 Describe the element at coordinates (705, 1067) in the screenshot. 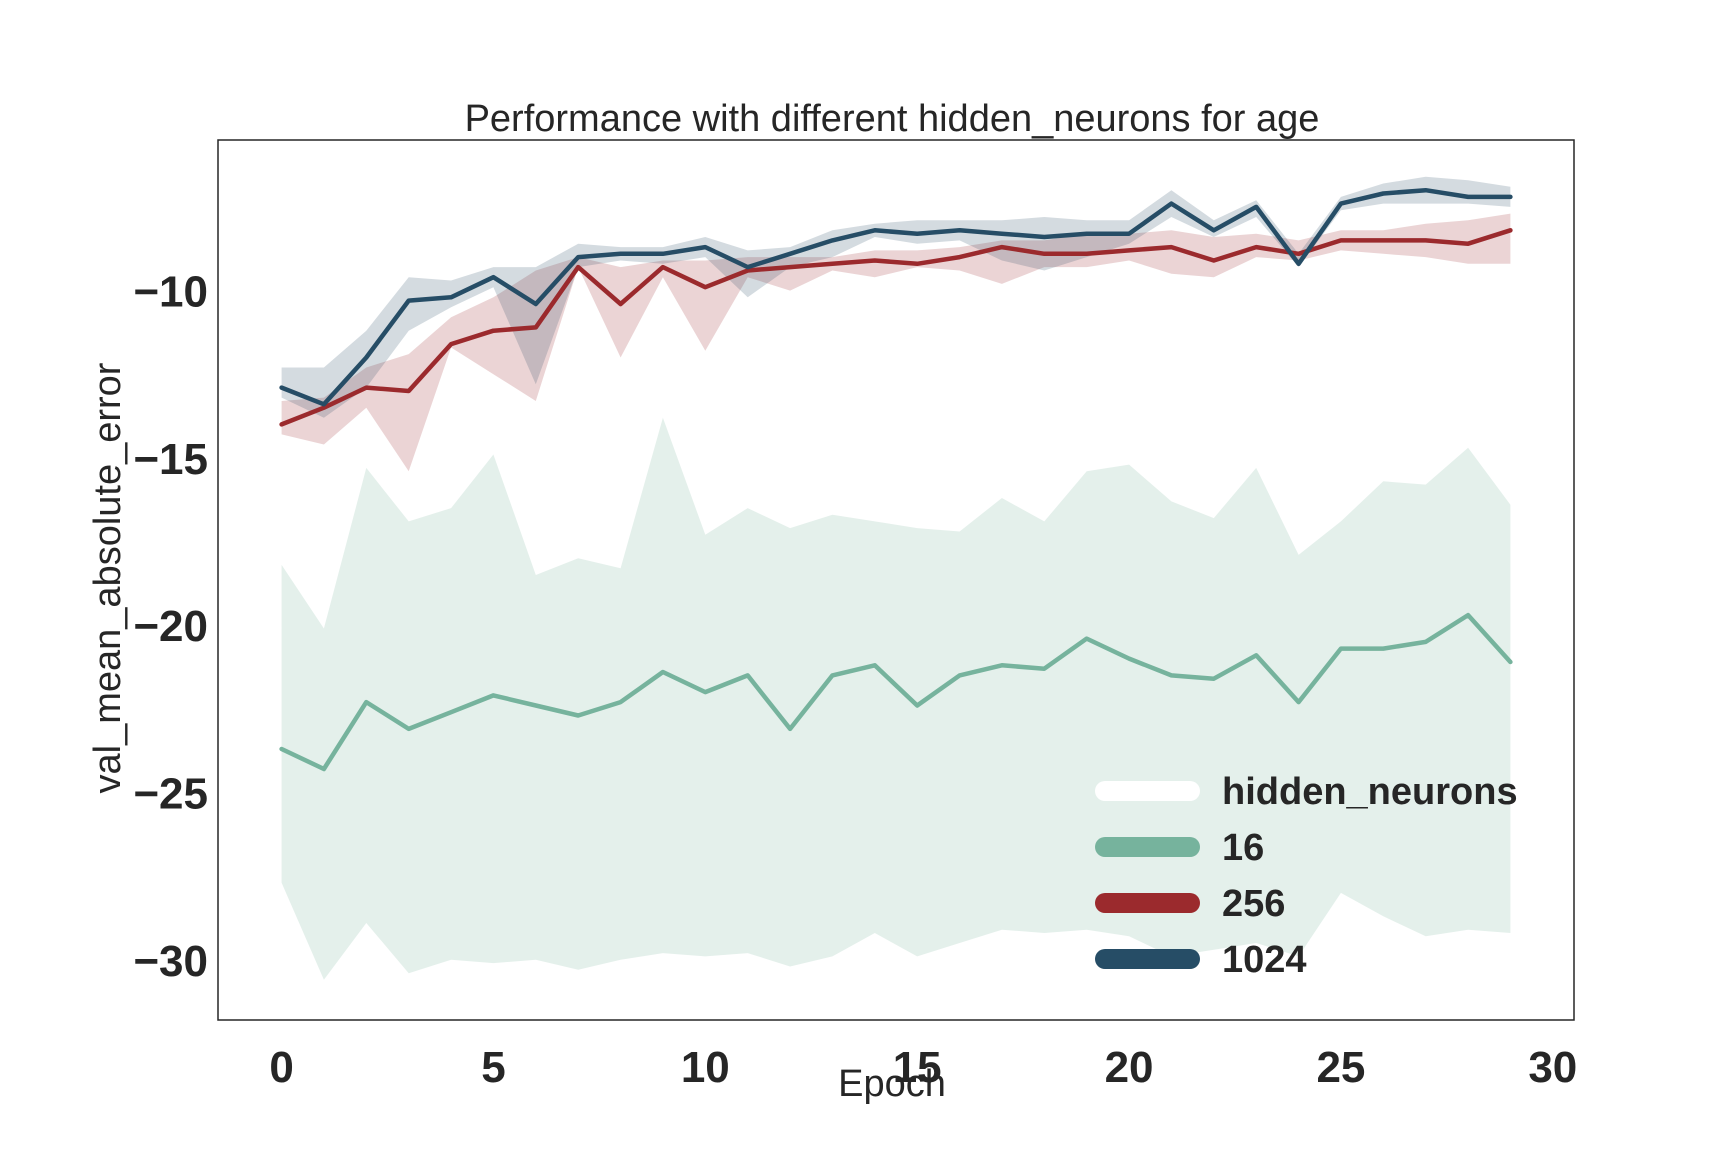

I see `x-tick-label: 10` at that location.